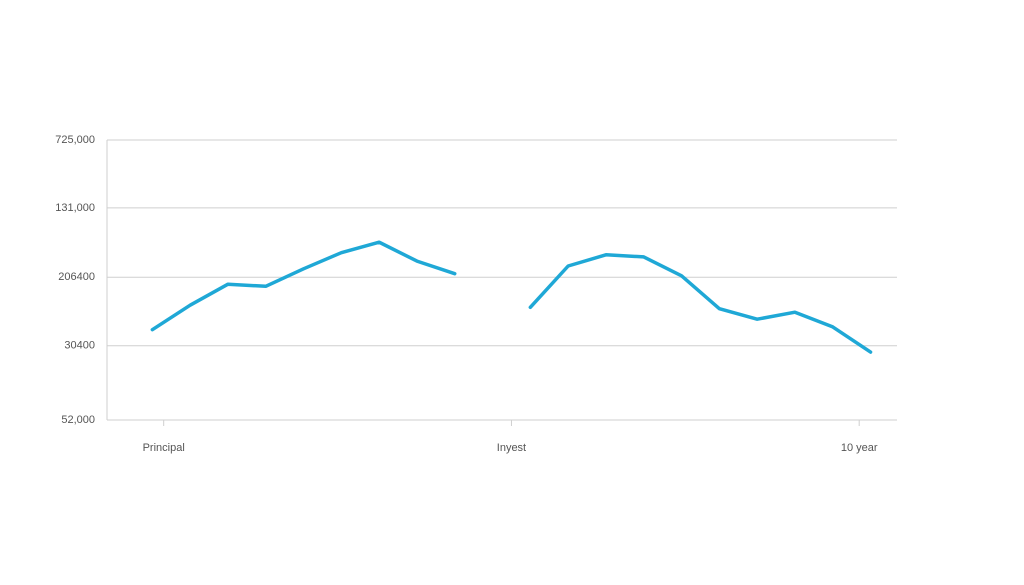 This screenshot has height=585, width=1024. What do you see at coordinates (164, 448) in the screenshot?
I see `x-tick-label: Principal` at bounding box center [164, 448].